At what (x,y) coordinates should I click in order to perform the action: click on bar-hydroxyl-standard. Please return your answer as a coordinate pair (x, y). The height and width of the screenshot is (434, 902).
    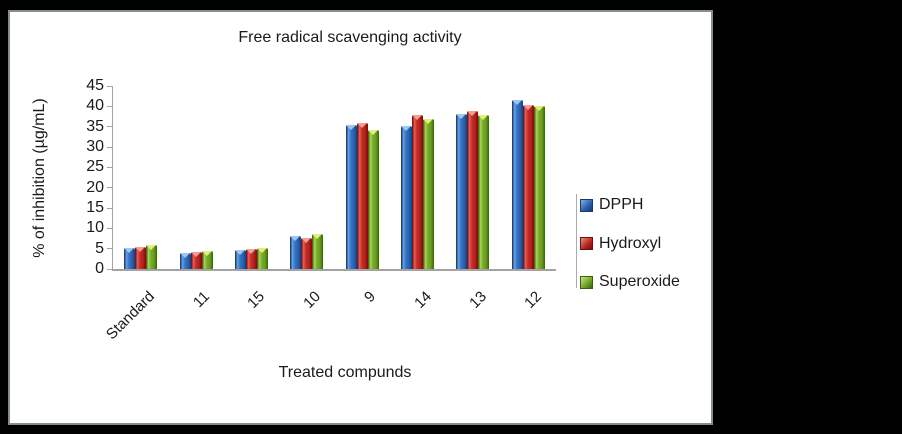
    Looking at the image, I should click on (141, 258).